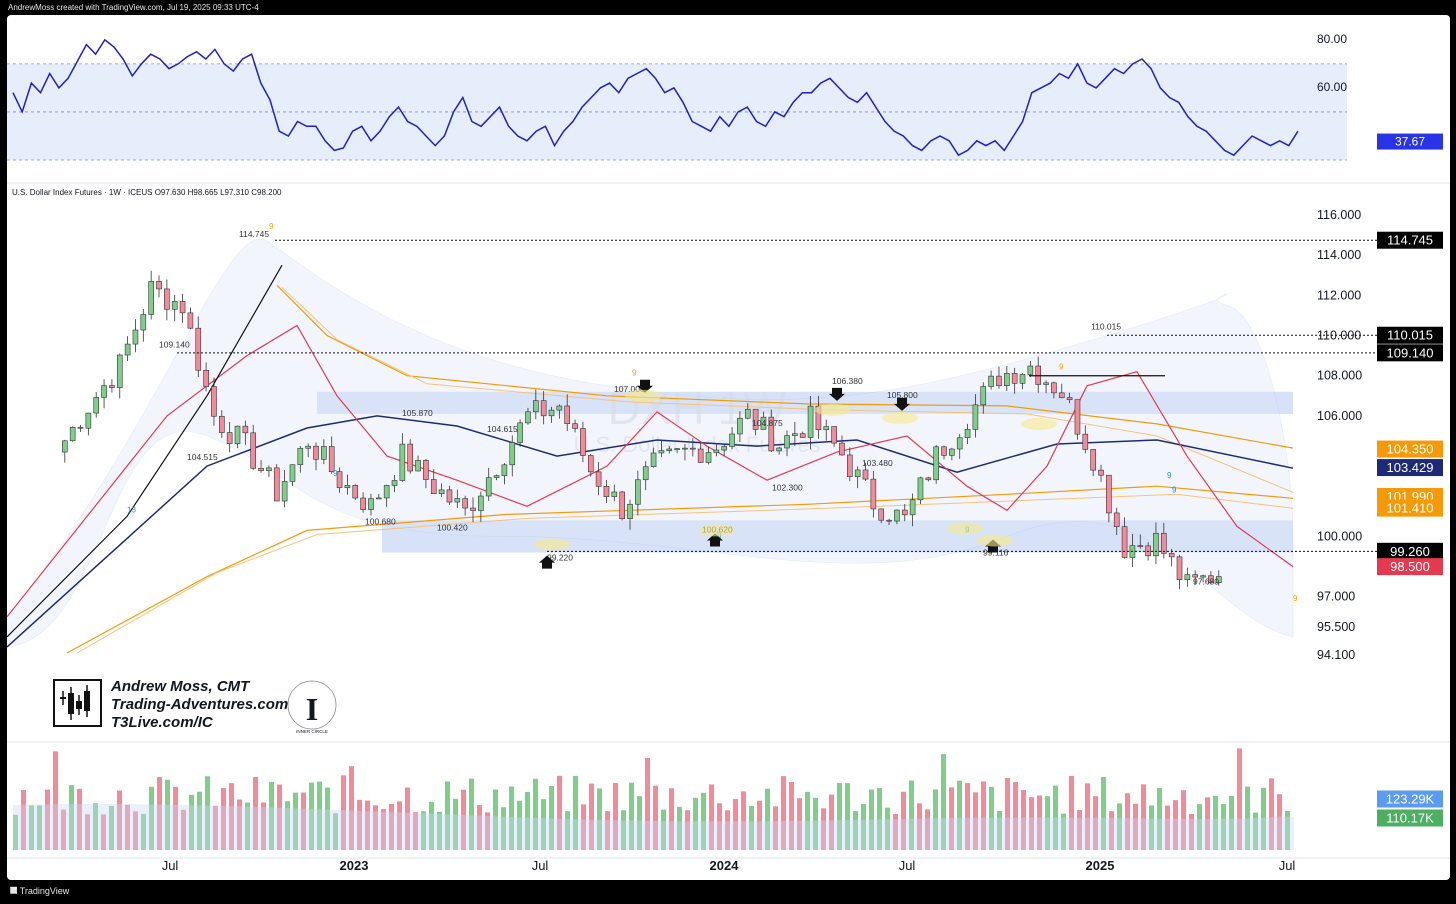 This screenshot has width=1456, height=904. I want to click on price-label-text: 110.015, so click(1410, 335).